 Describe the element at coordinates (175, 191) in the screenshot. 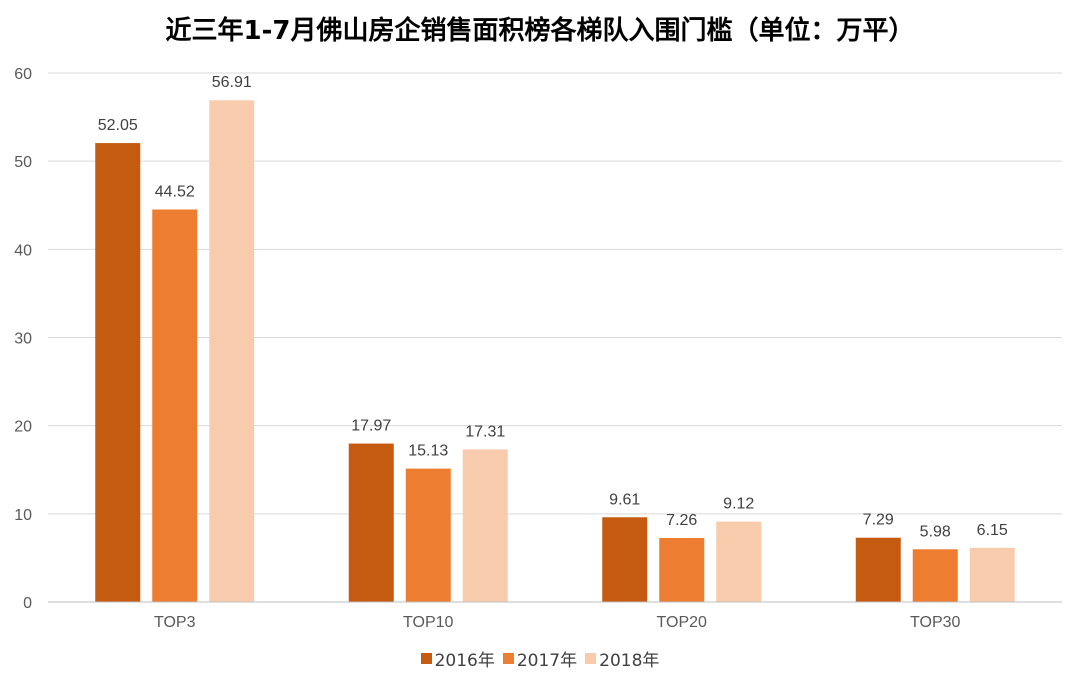

I see `data-label: 44.52` at that location.